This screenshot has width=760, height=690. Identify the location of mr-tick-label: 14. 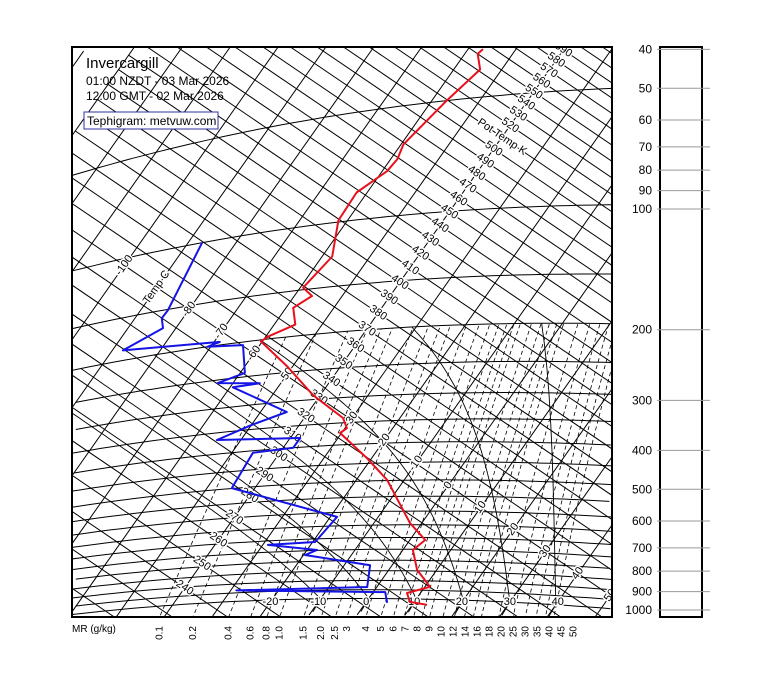
(465, 632).